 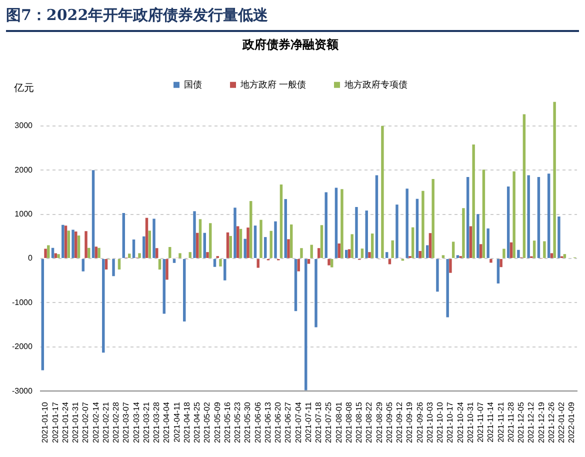 I want to click on x-tick-label: 2021-11-14, so click(x=491, y=422).